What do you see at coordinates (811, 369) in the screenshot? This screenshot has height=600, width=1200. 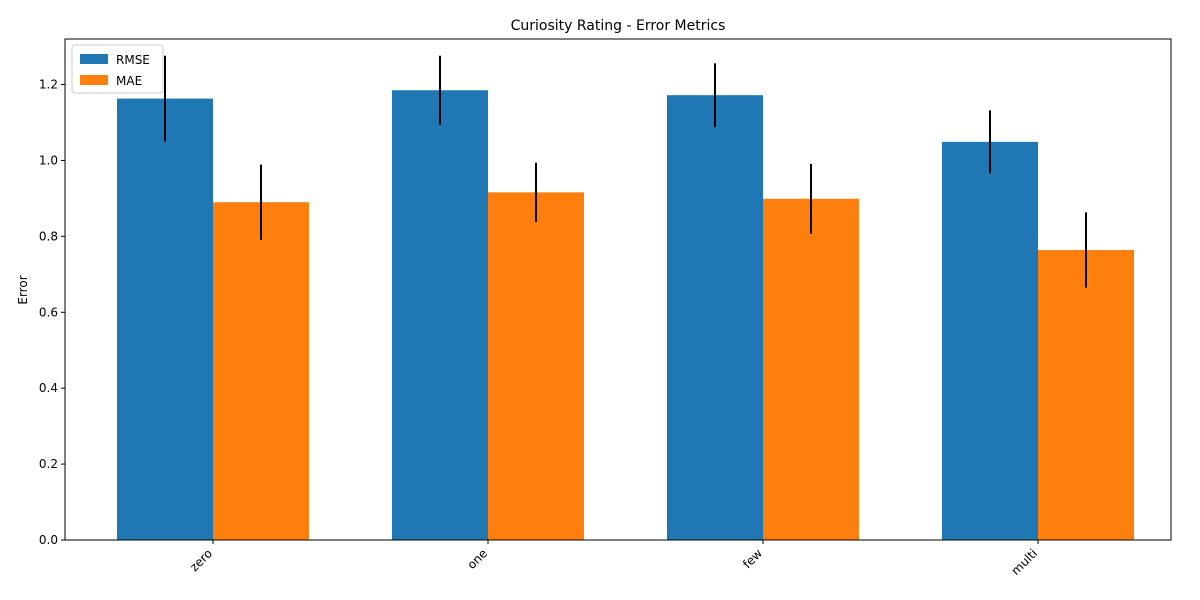 I see `bar-mae-few` at bounding box center [811, 369].